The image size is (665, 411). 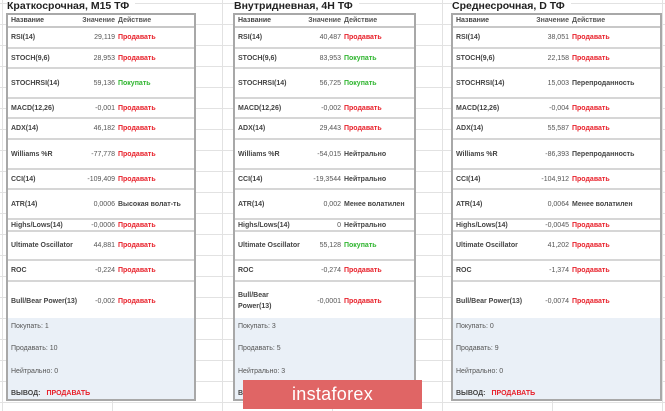 I want to click on indicator-value: -77,778, so click(x=103, y=154).